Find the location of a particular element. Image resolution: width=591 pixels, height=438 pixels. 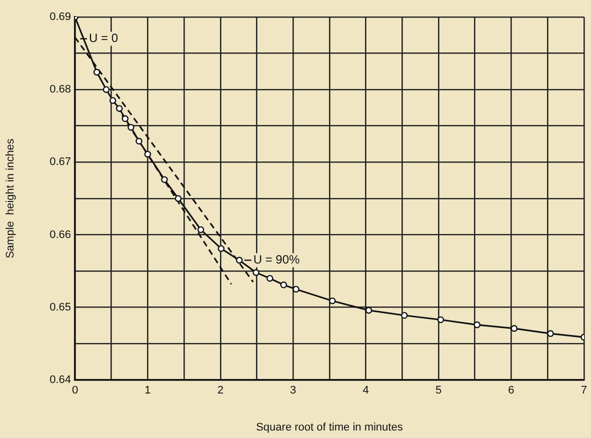

y-tick-label: 0.66 is located at coordinates (60, 234).